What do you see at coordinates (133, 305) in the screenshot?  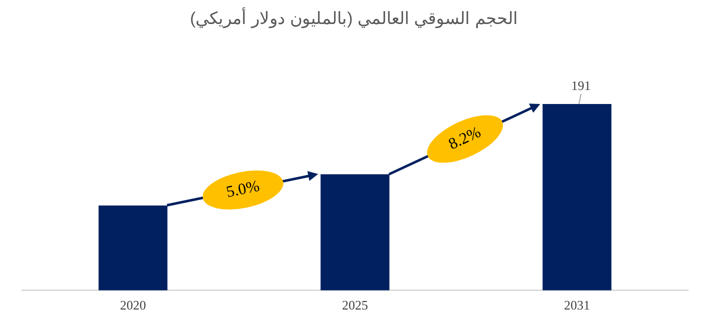 I see `x-tick-label: 2020` at bounding box center [133, 305].